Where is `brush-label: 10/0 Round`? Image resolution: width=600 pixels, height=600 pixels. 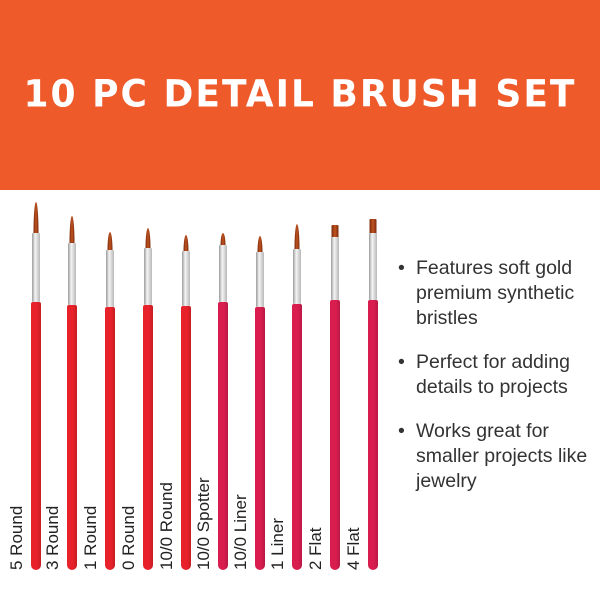 brush-label: 10/0 Round is located at coordinates (166, 526).